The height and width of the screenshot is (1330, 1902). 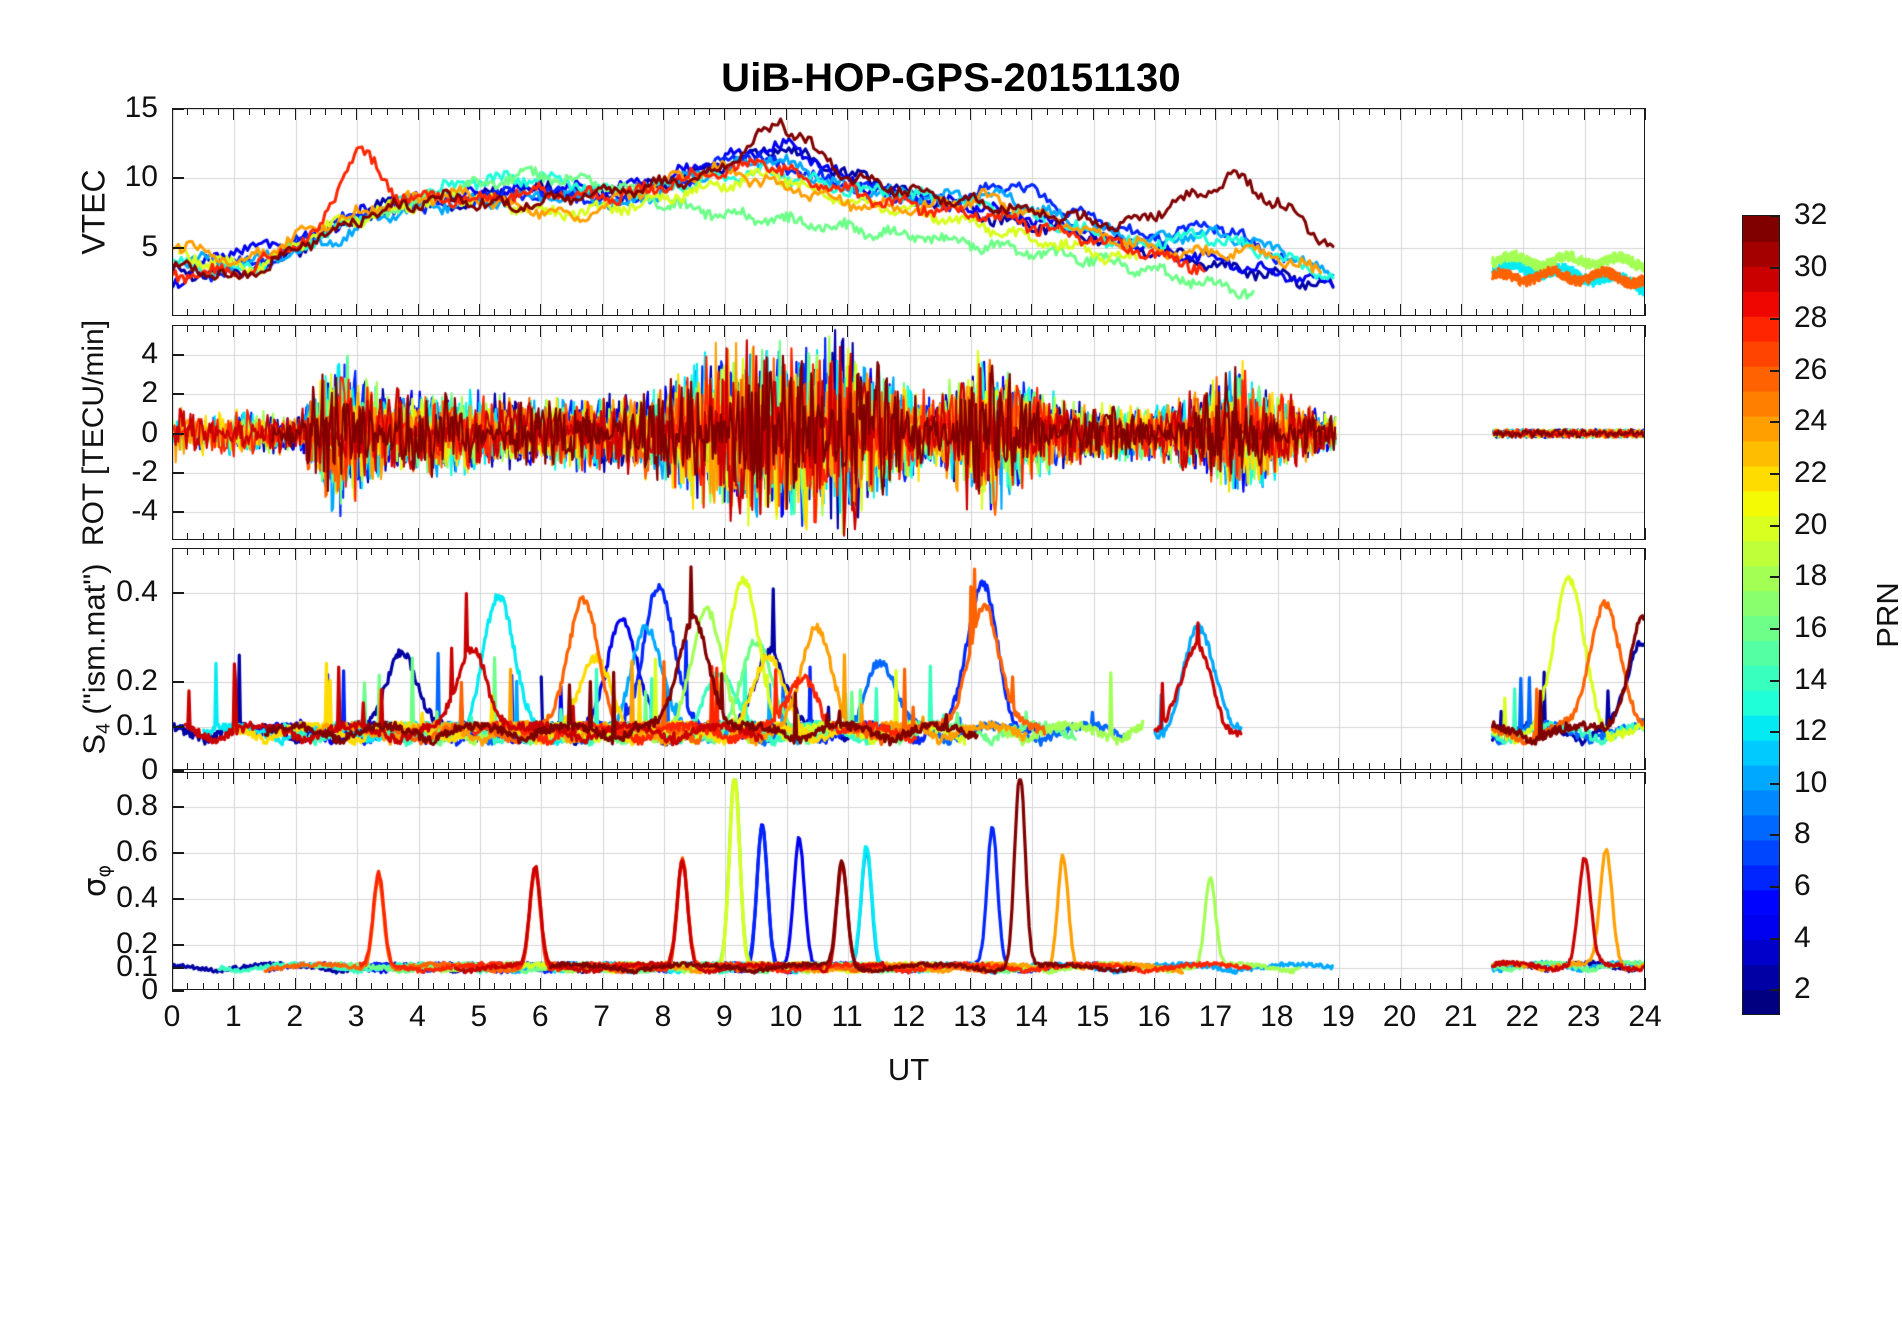 What do you see at coordinates (1338, 1016) in the screenshot?
I see `x-tick-label: 19` at bounding box center [1338, 1016].